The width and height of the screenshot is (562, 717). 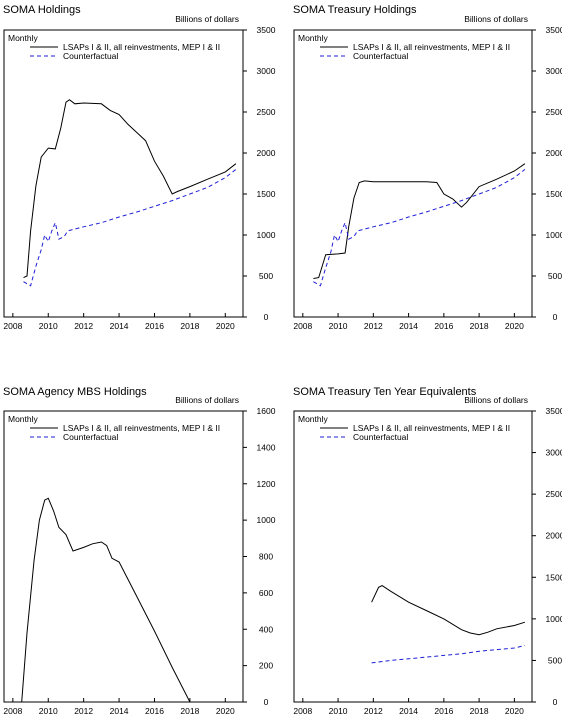 What do you see at coordinates (266, 194) in the screenshot?
I see `holdings-y-tick-label: 1500` at bounding box center [266, 194].